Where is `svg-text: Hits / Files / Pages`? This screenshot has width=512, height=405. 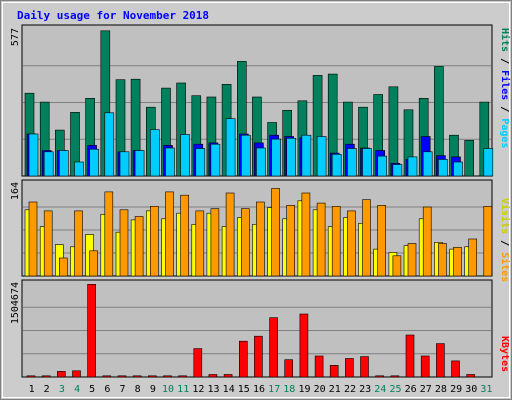
svg-text: Hits / Files / Pages is located at coordinates (505, 88).